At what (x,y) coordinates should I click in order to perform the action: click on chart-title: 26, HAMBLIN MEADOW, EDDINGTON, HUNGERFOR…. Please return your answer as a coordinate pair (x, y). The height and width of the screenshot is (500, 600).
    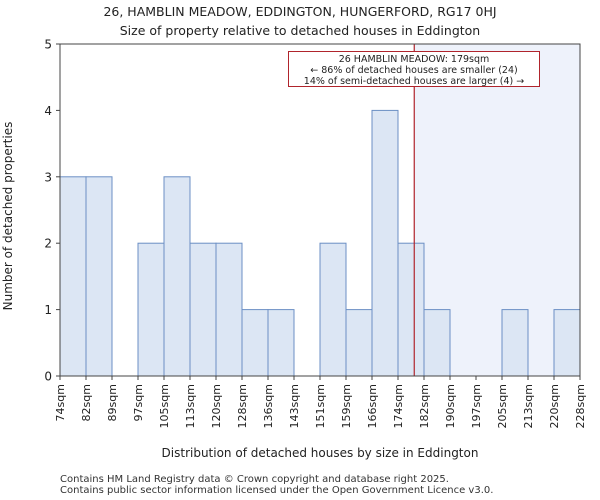
    Looking at the image, I should click on (299, 11).